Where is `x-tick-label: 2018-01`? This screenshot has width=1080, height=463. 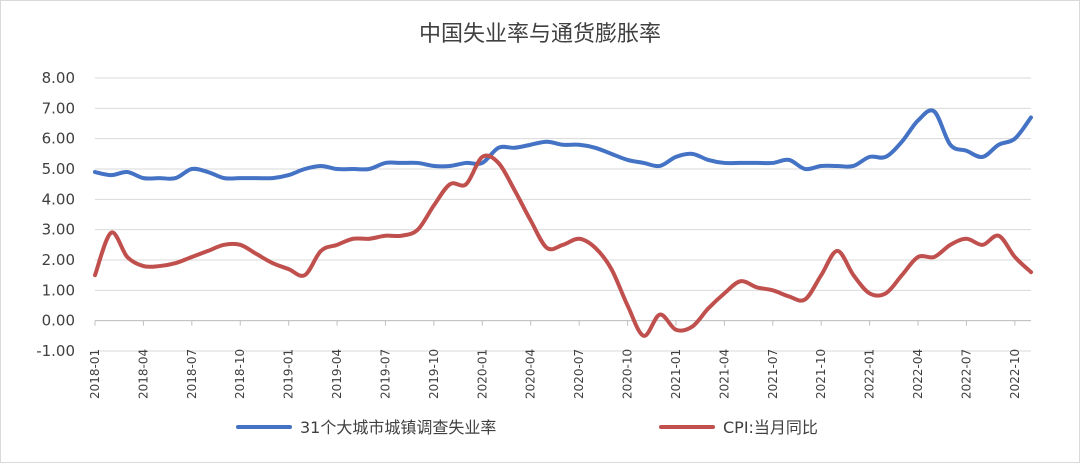
x-tick-label: 2018-01 is located at coordinates (95, 374).